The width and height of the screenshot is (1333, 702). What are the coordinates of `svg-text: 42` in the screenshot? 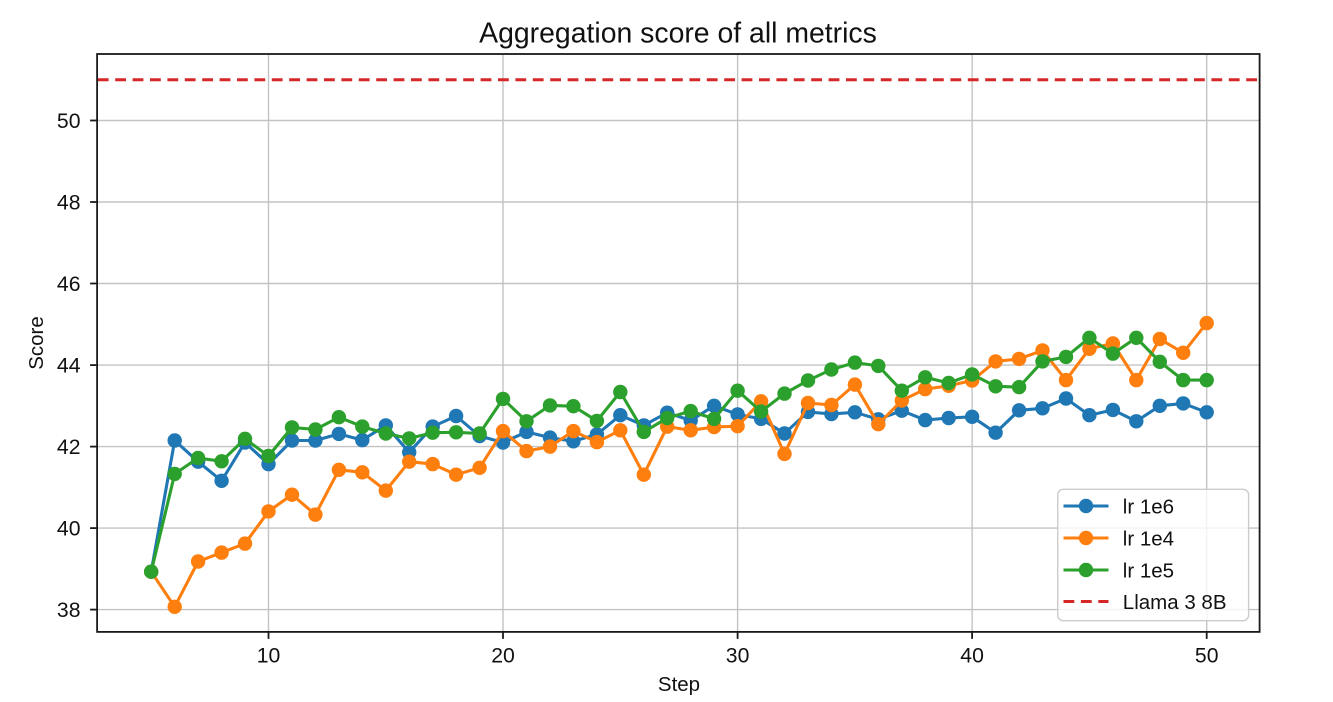 It's located at (69, 447).